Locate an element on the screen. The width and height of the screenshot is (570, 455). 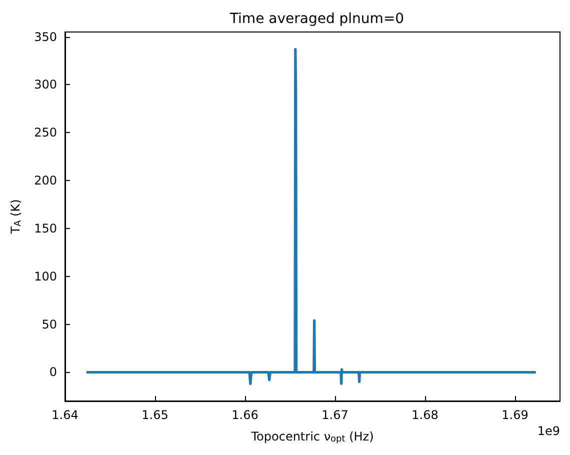
y-tick-label: 50 is located at coordinates (49, 324).